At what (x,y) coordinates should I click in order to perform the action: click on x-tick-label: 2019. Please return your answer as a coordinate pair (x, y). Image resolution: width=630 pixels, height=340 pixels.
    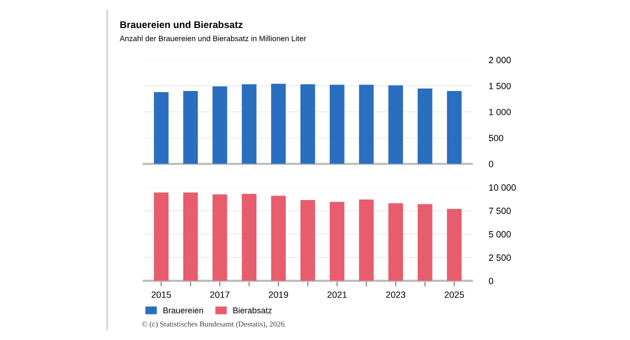
    Looking at the image, I should click on (278, 294).